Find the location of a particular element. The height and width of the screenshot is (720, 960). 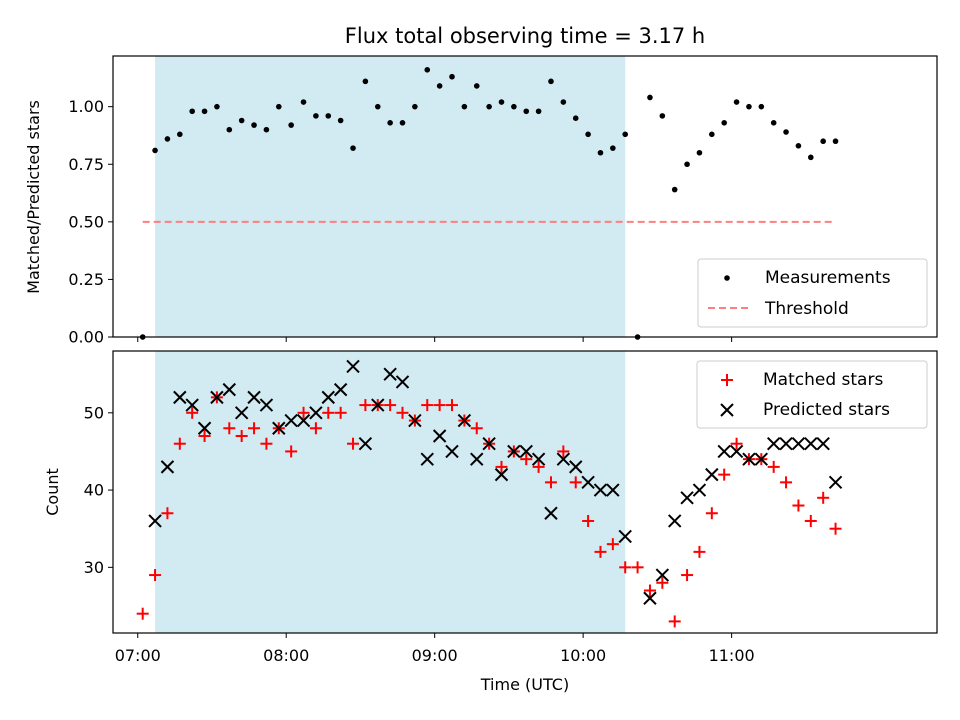

legend-marker-measurements is located at coordinates (727, 278).